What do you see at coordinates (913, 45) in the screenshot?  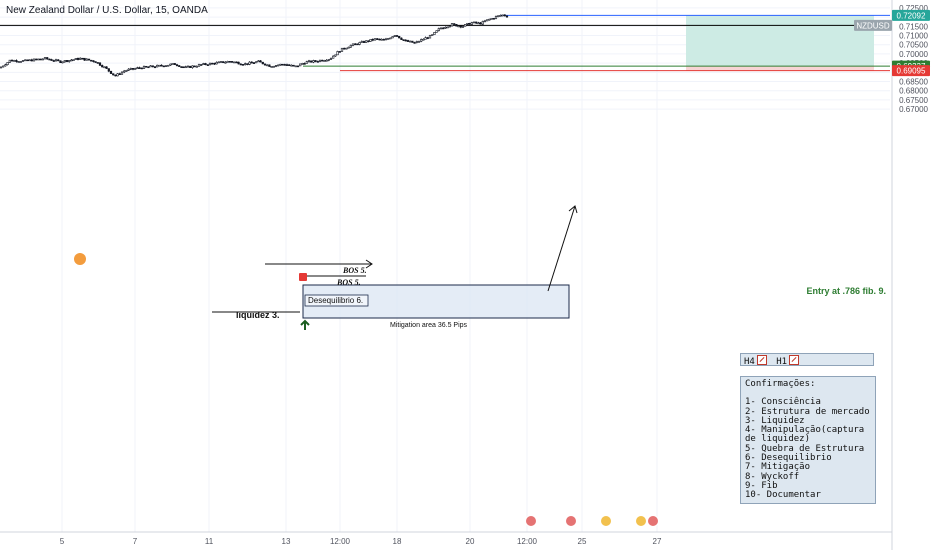 I see `y-tick-label: 0.70500` at bounding box center [913, 45].